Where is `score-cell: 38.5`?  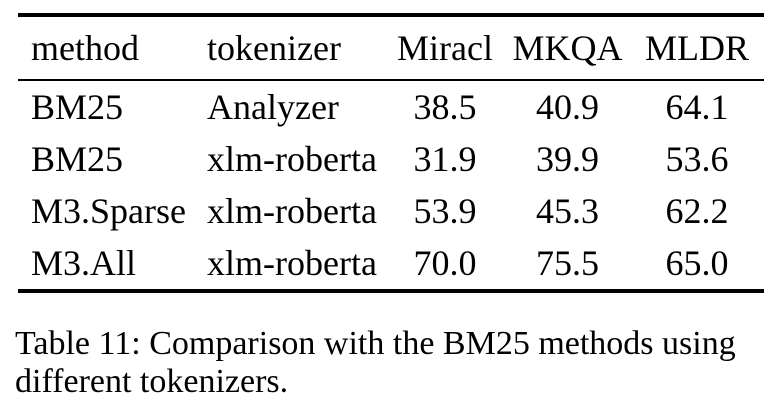
score-cell: 38.5 is located at coordinates (445, 107).